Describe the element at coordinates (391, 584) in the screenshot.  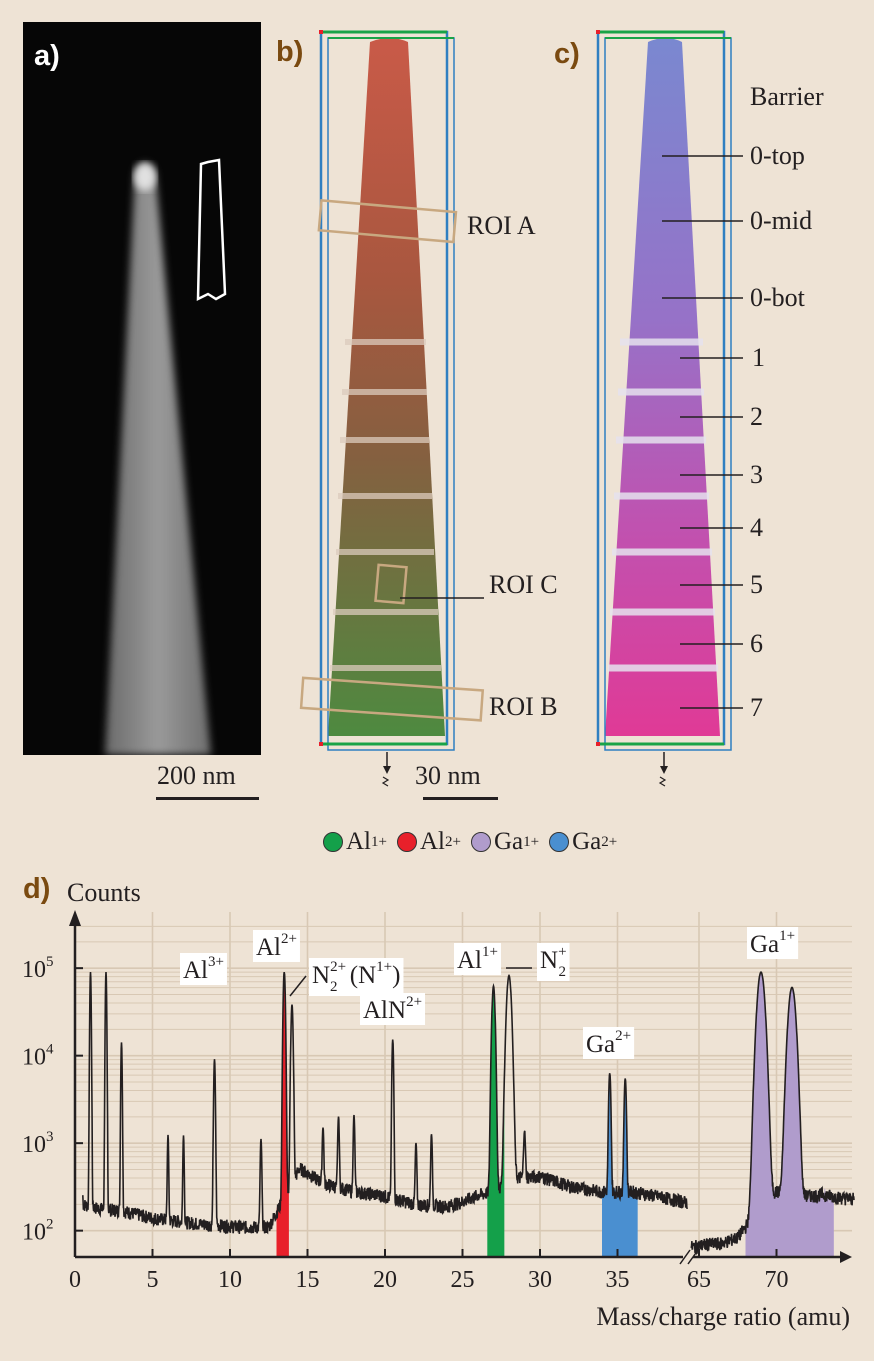
I see `roi-c-box` at that location.